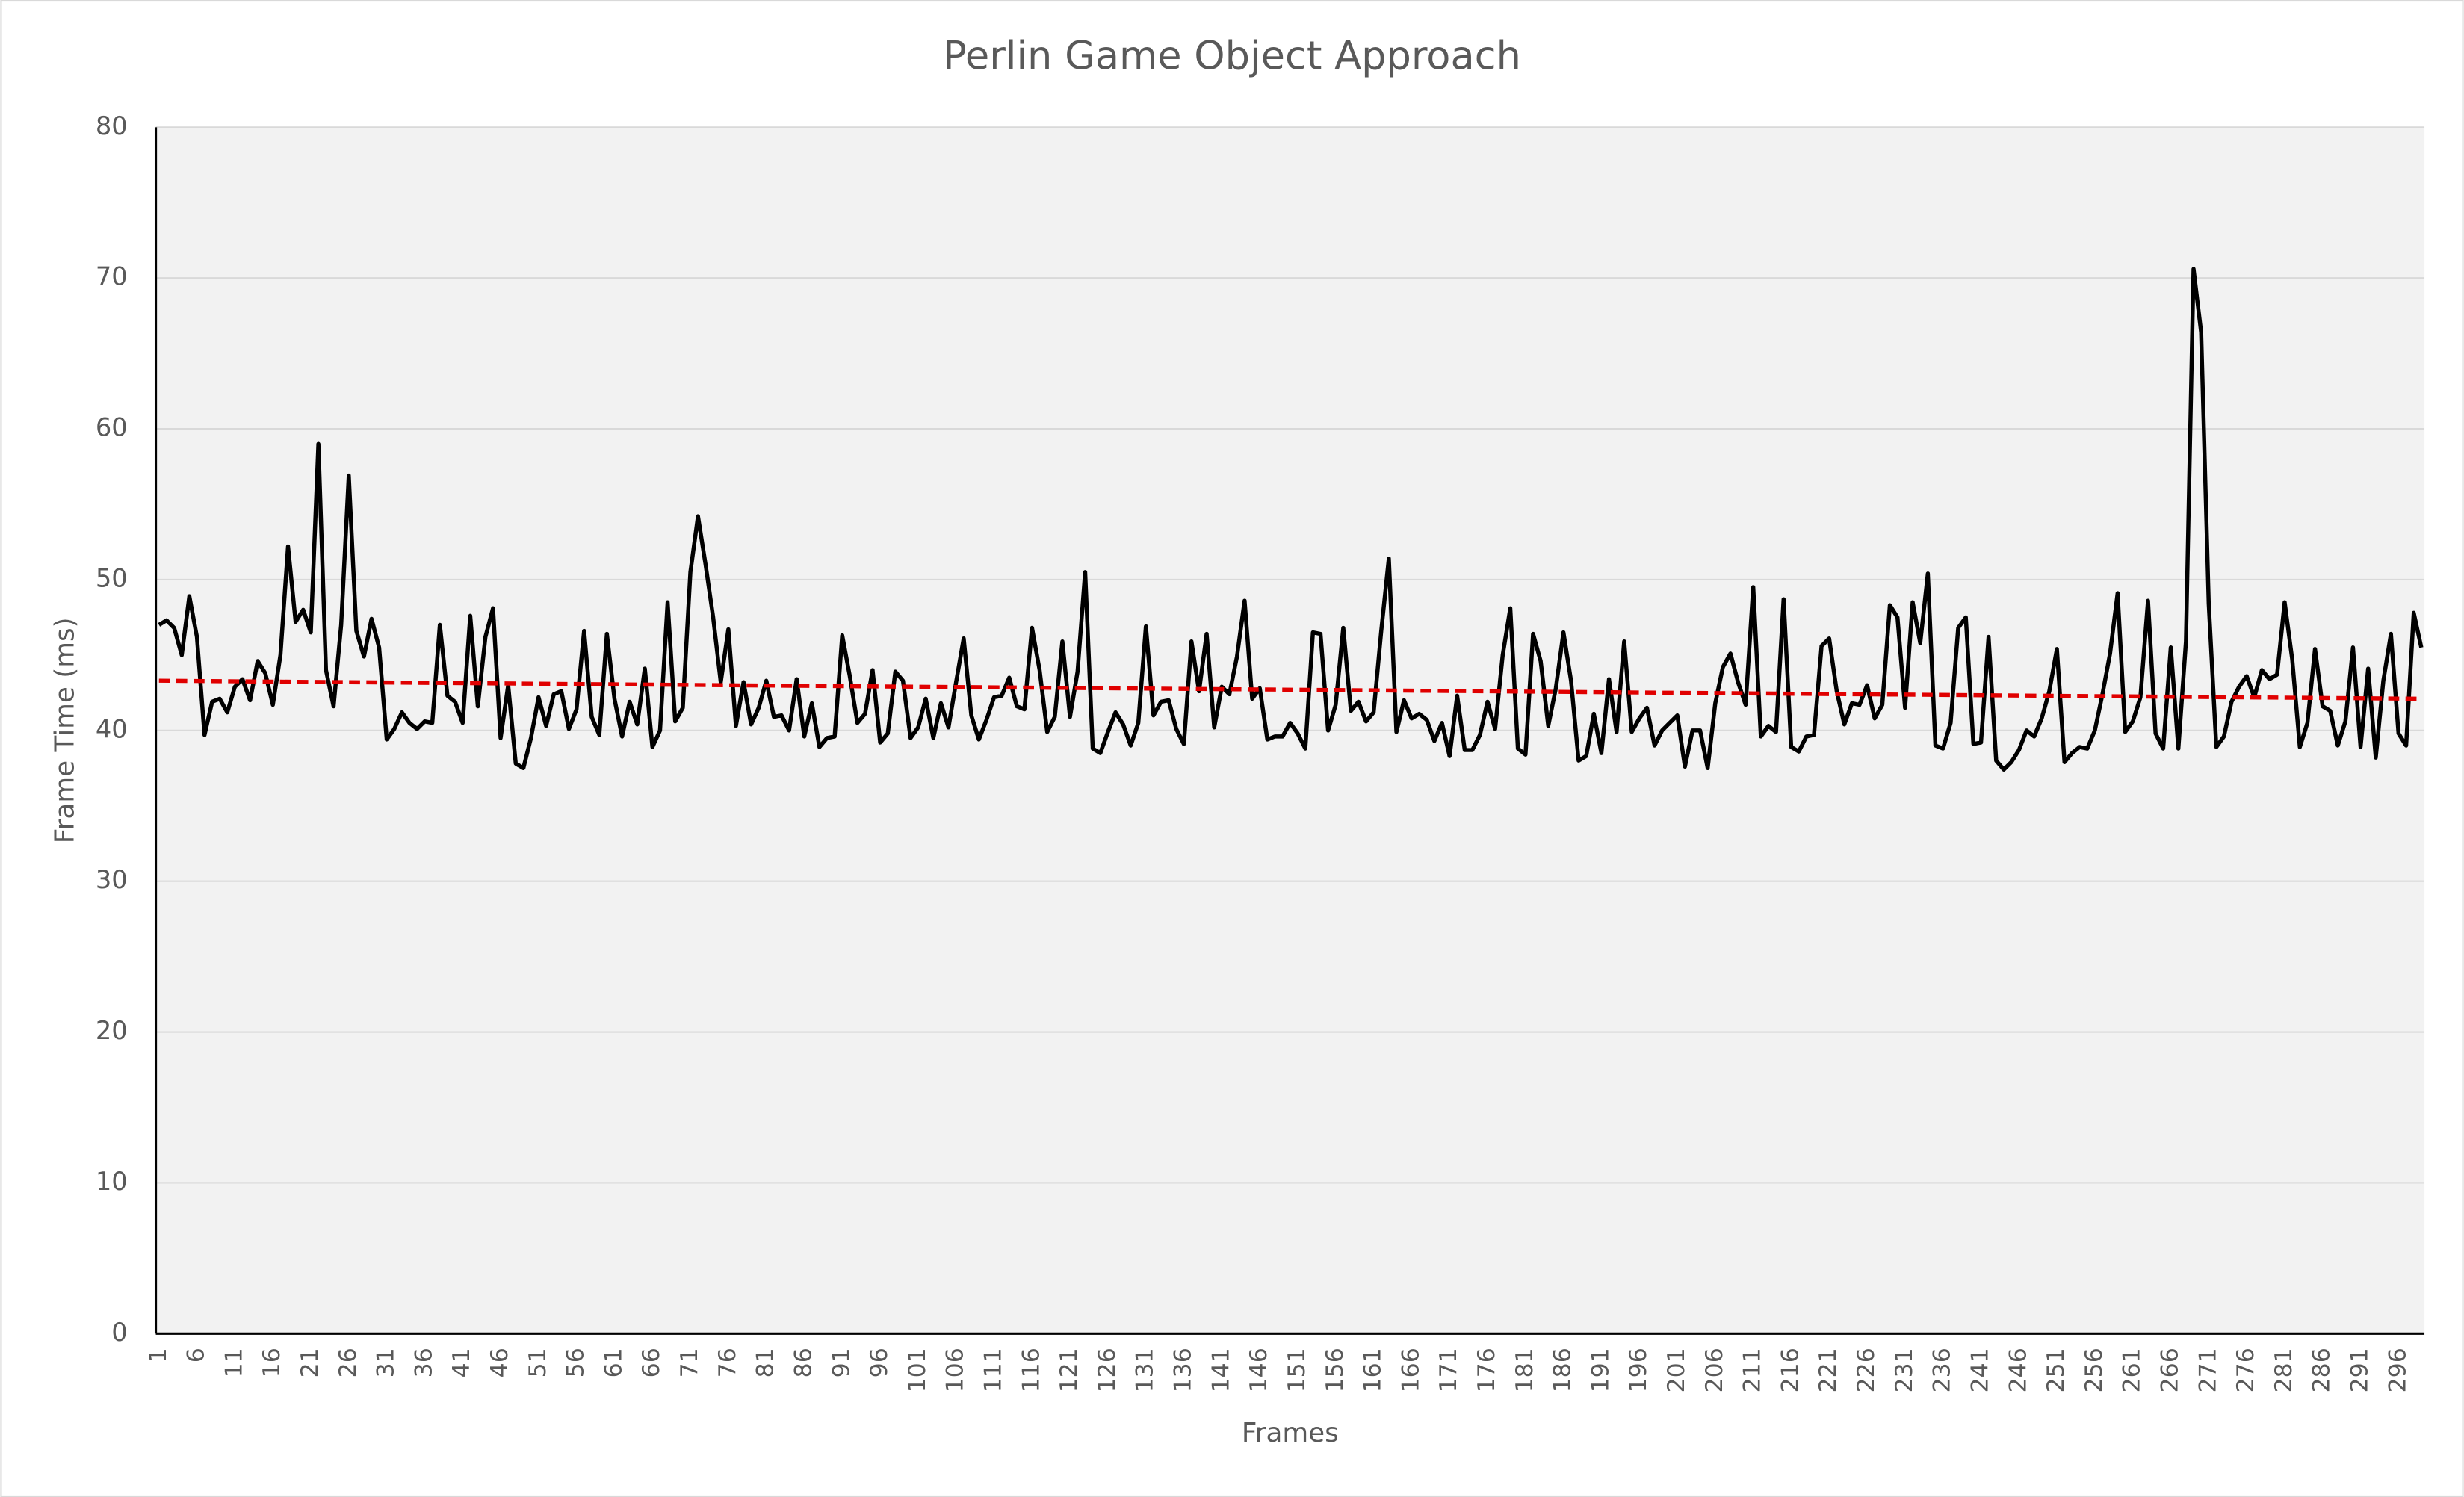 This screenshot has height=1497, width=2464. Describe the element at coordinates (993, 1370) in the screenshot. I see `x-tick-label: 111` at that location.